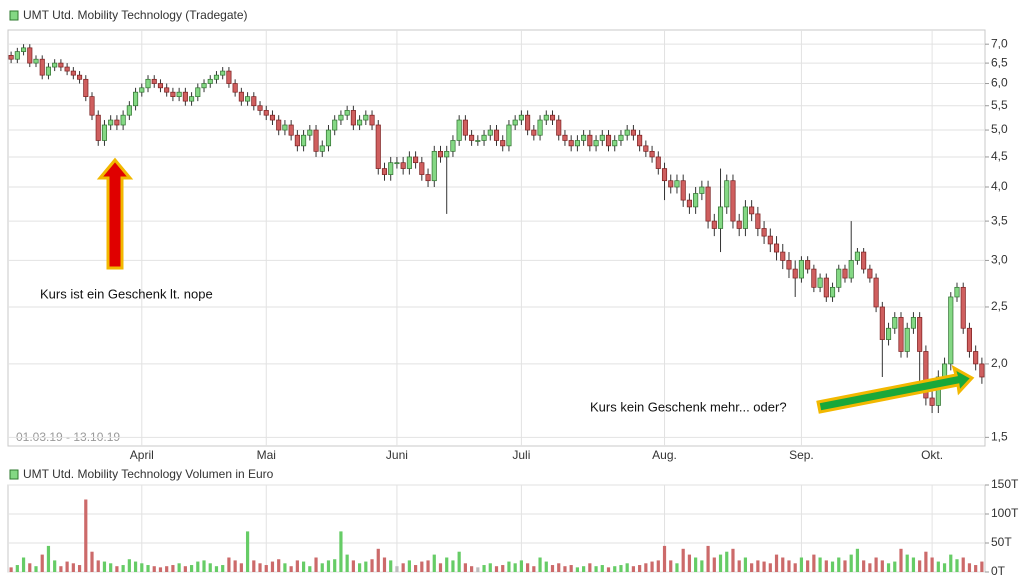  Describe the element at coordinates (999, 83) in the screenshot. I see `y-tick-label: 6,0` at that location.